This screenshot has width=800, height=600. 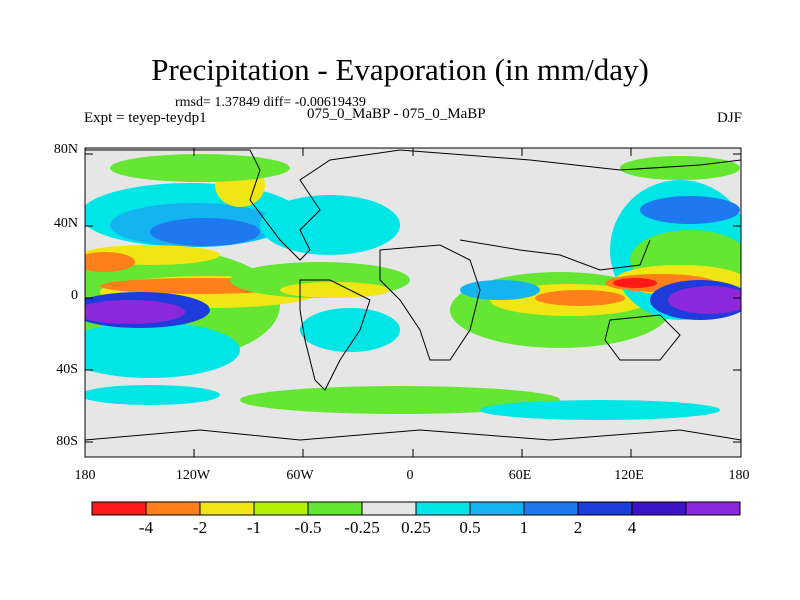 I want to click on rmsd-diff-stats: rmsd= 1.37849 diff= -0.00619439, so click(x=270, y=102).